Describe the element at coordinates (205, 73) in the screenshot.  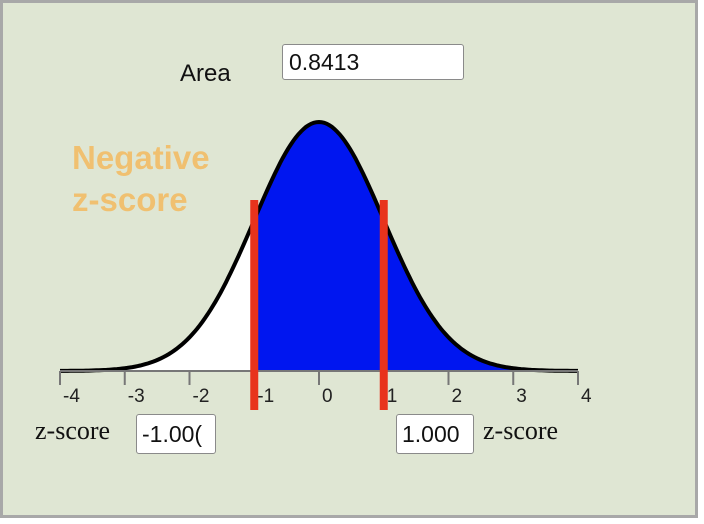
I see `area-label: Area` at that location.